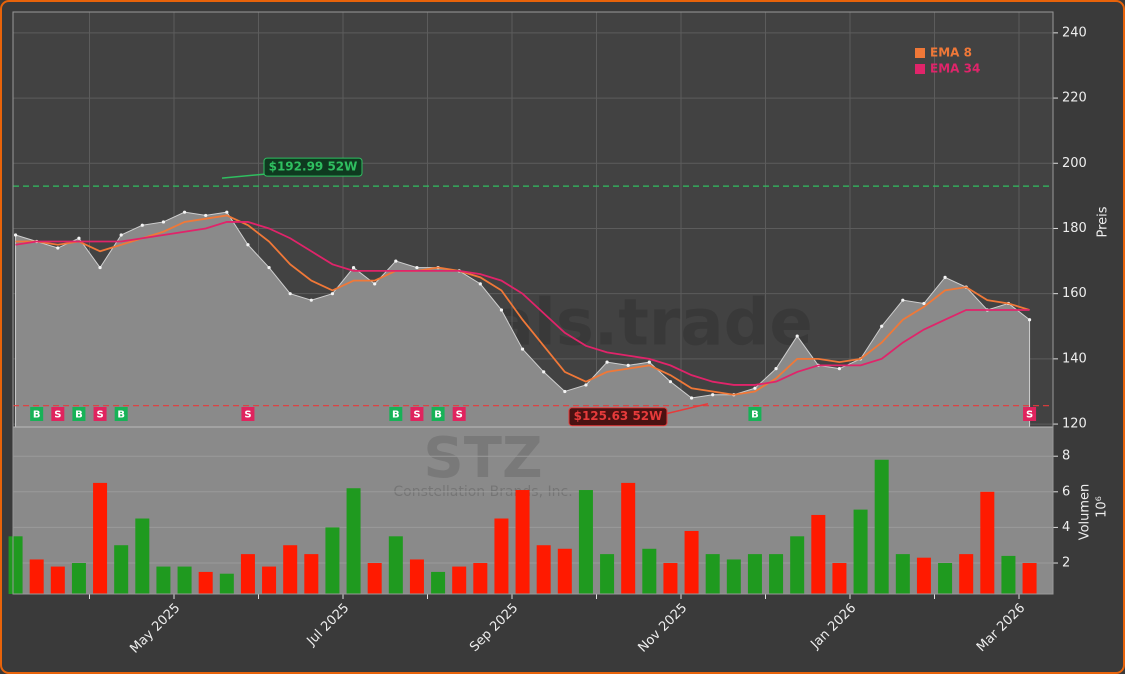  Describe the element at coordinates (1074, 358) in the screenshot. I see `y-tick-label: 140` at that location.